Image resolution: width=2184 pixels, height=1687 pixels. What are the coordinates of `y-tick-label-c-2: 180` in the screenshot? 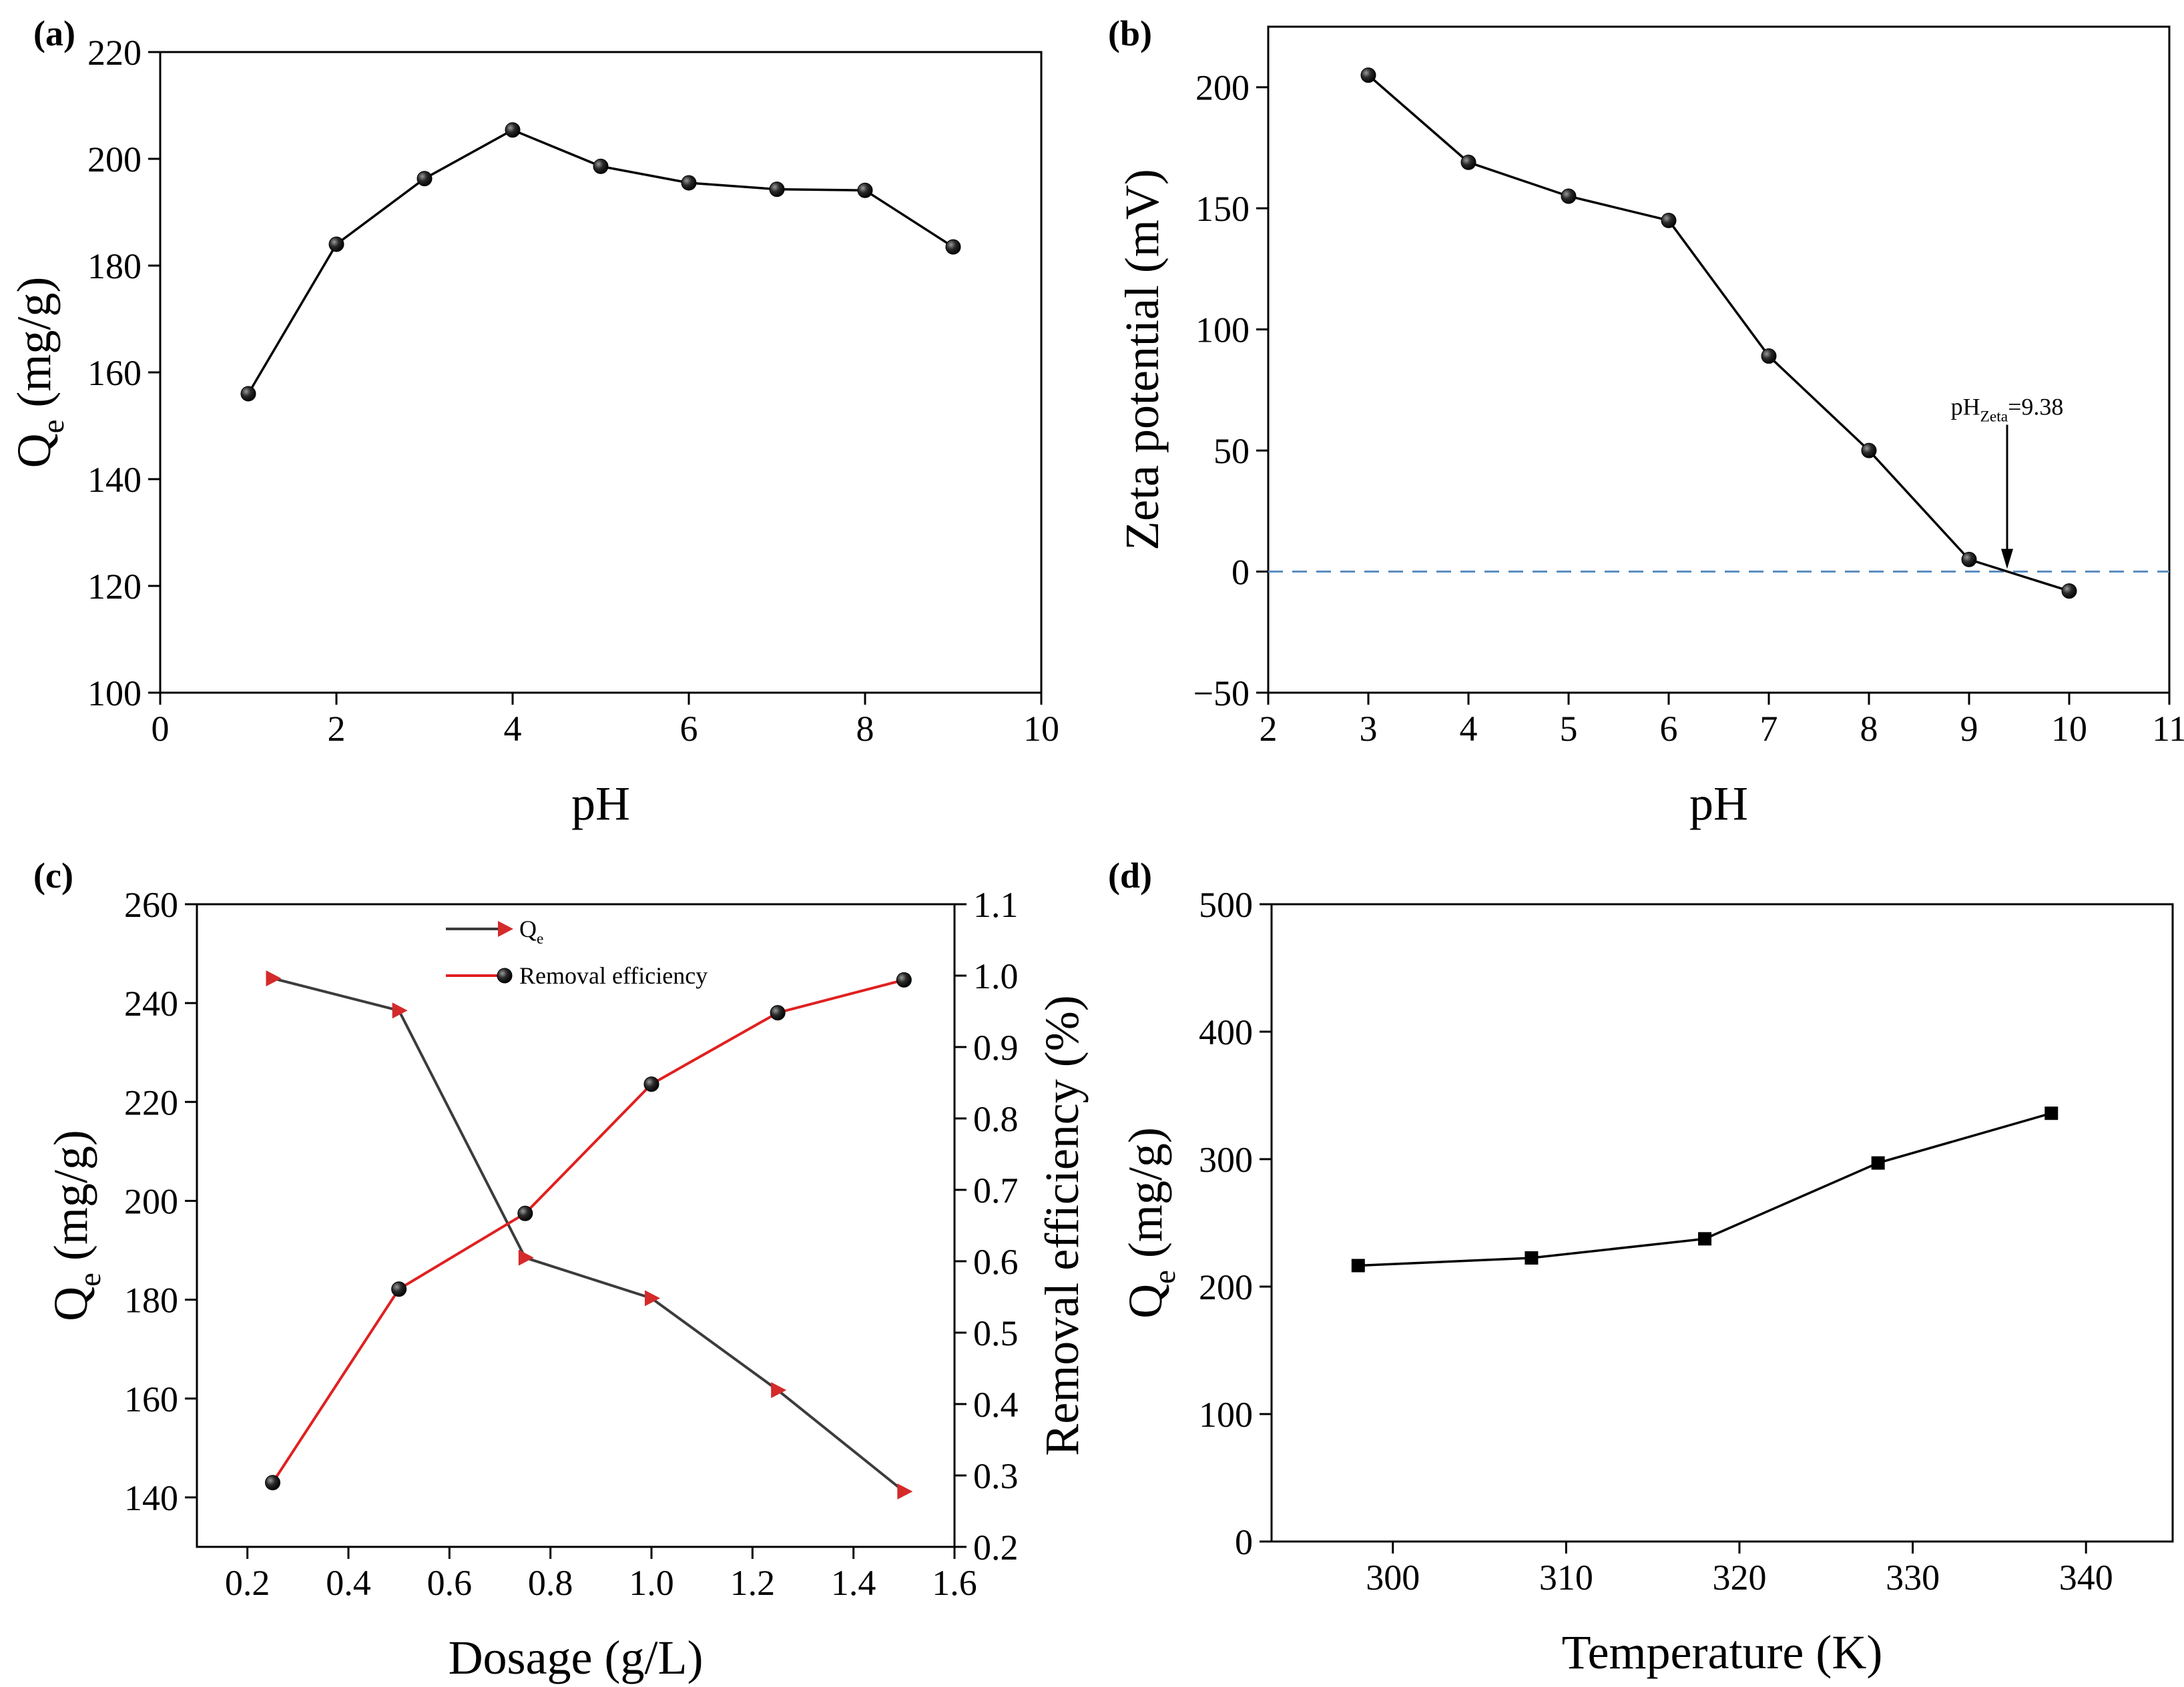 It's located at (151, 1301).